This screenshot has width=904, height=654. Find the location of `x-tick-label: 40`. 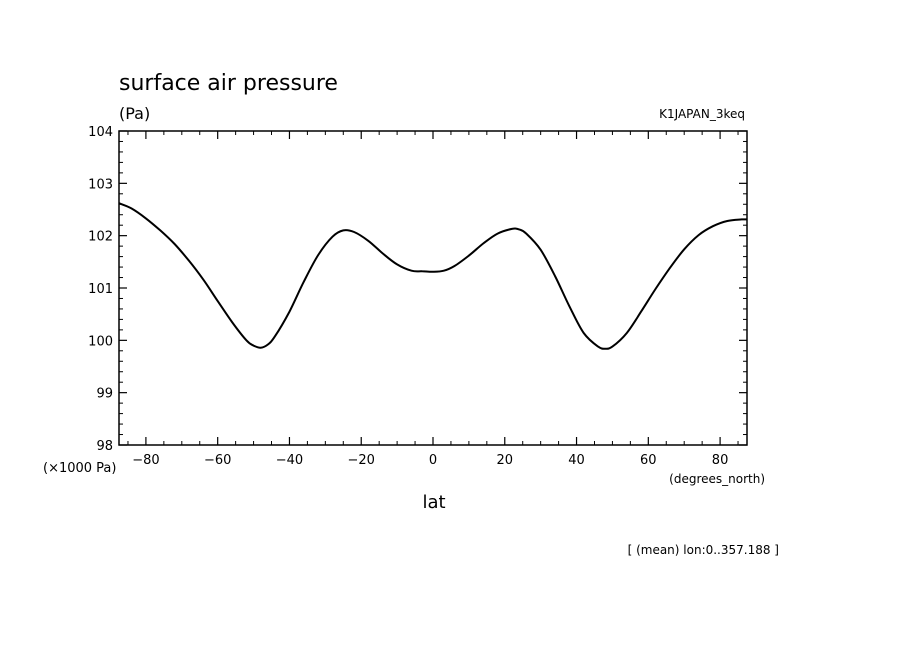

x-tick-label: 40 is located at coordinates (576, 460).